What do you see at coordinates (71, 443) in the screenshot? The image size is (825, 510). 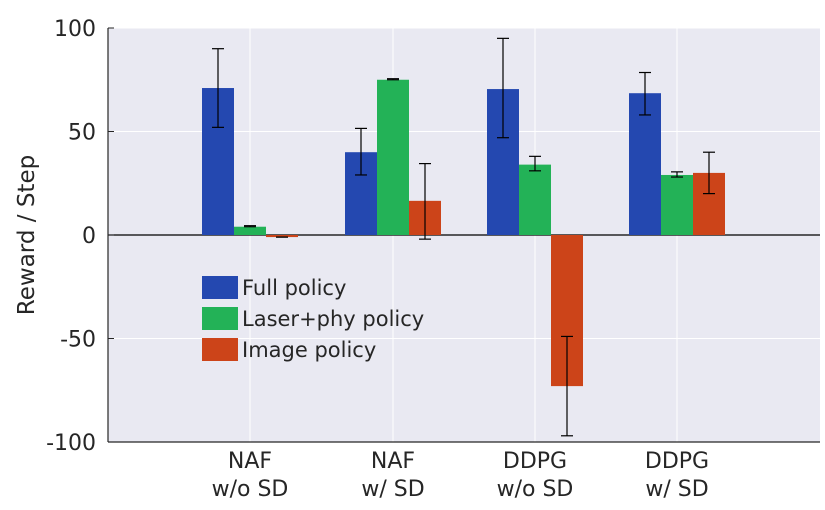 I see `y-tick-label: -100` at bounding box center [71, 443].